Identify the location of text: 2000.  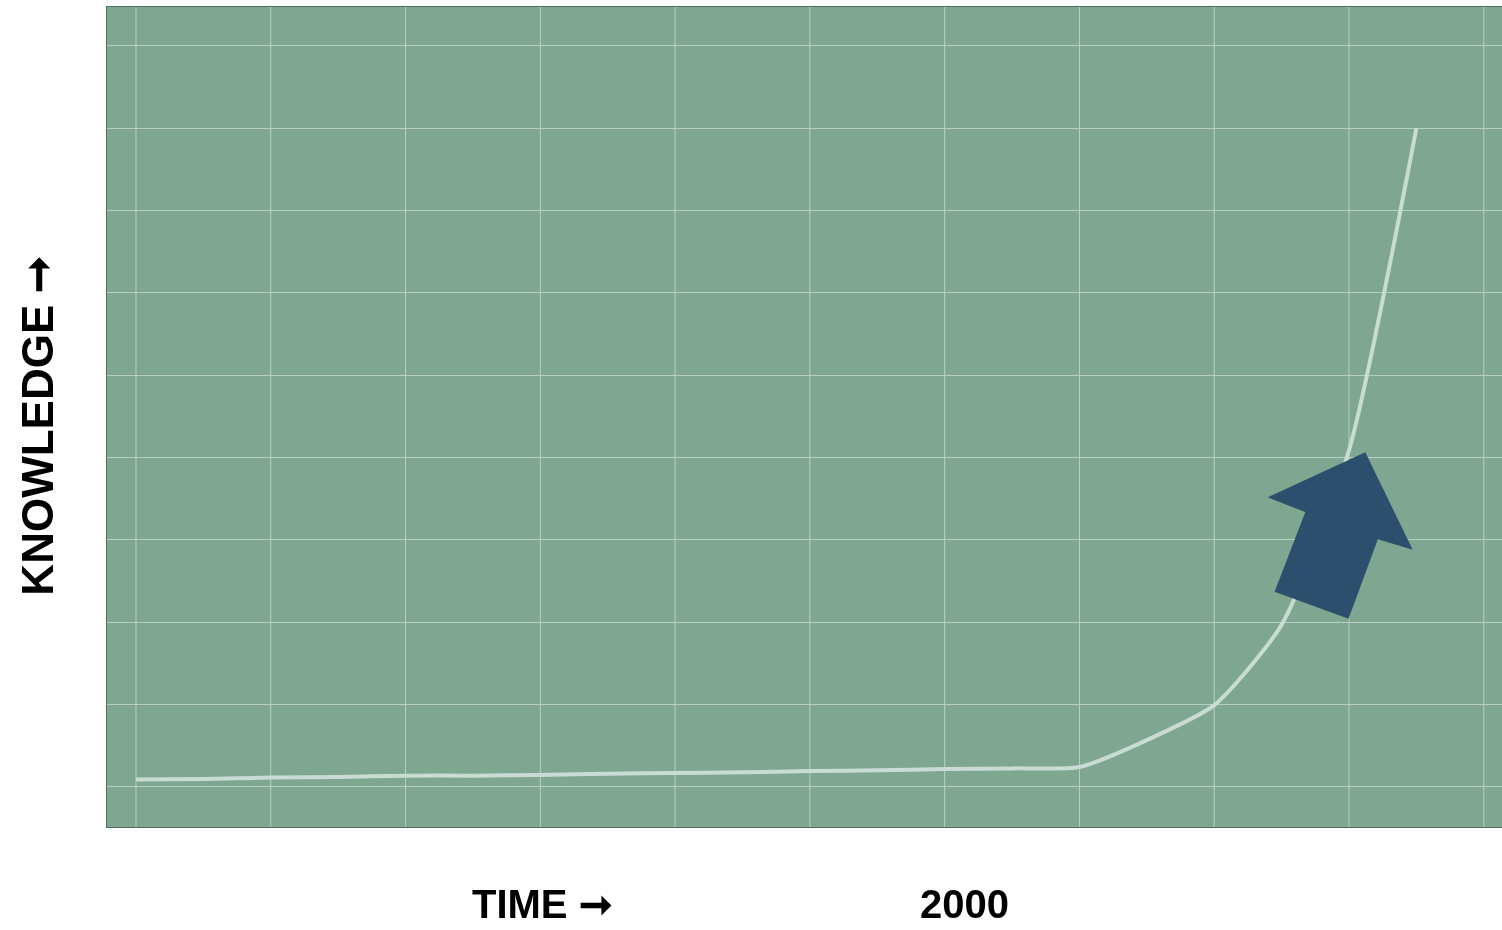
(964, 904).